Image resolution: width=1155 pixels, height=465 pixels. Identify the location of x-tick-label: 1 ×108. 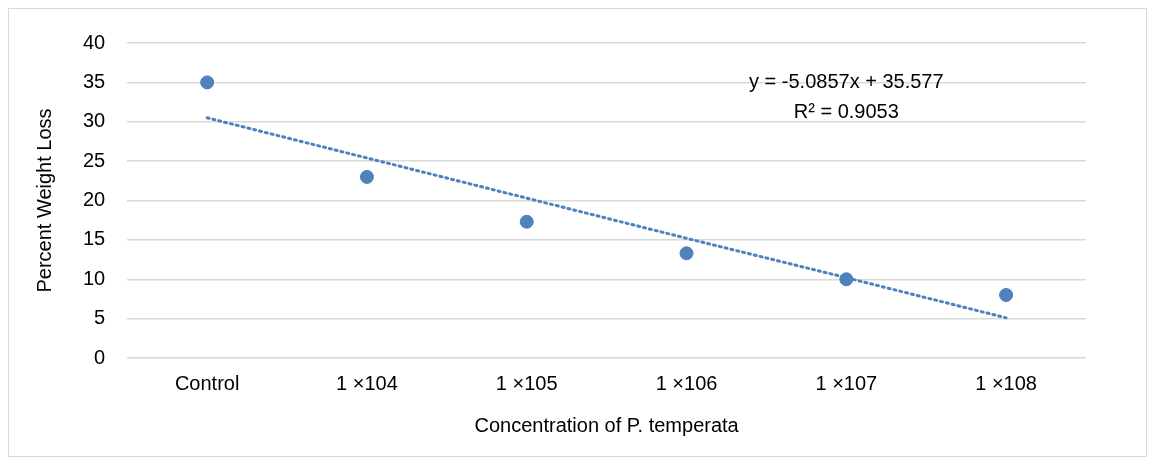
(1006, 382).